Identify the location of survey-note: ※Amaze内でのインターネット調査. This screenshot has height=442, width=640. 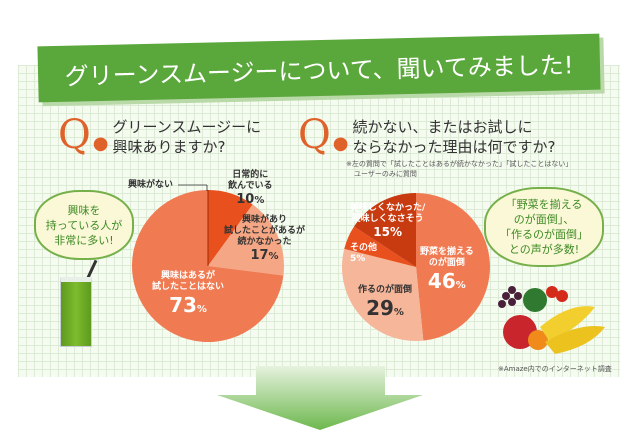
(555, 369).